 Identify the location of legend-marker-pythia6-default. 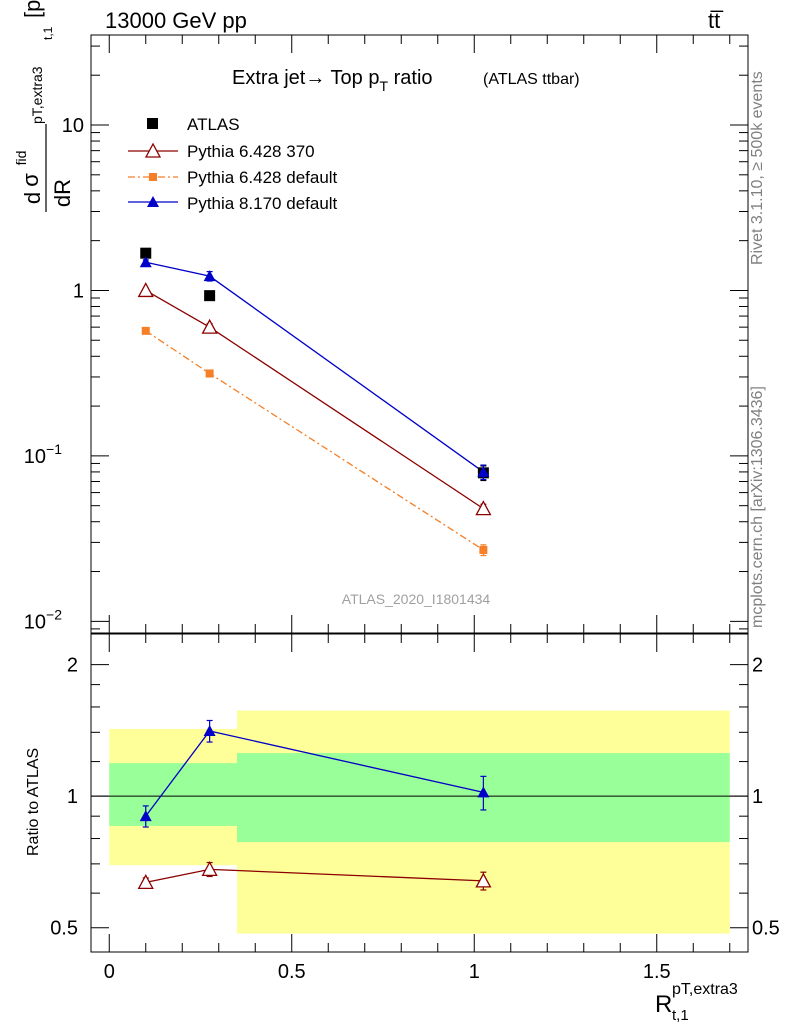
(153, 177).